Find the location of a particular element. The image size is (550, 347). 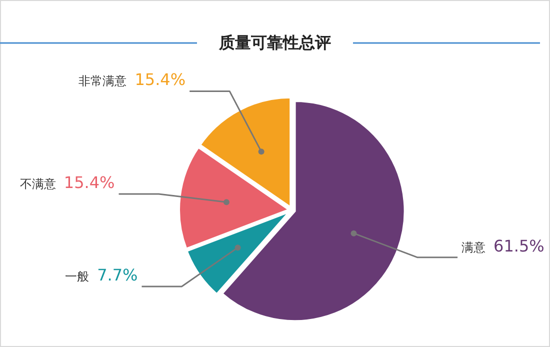

data-label: 61.5% is located at coordinates (519, 246).